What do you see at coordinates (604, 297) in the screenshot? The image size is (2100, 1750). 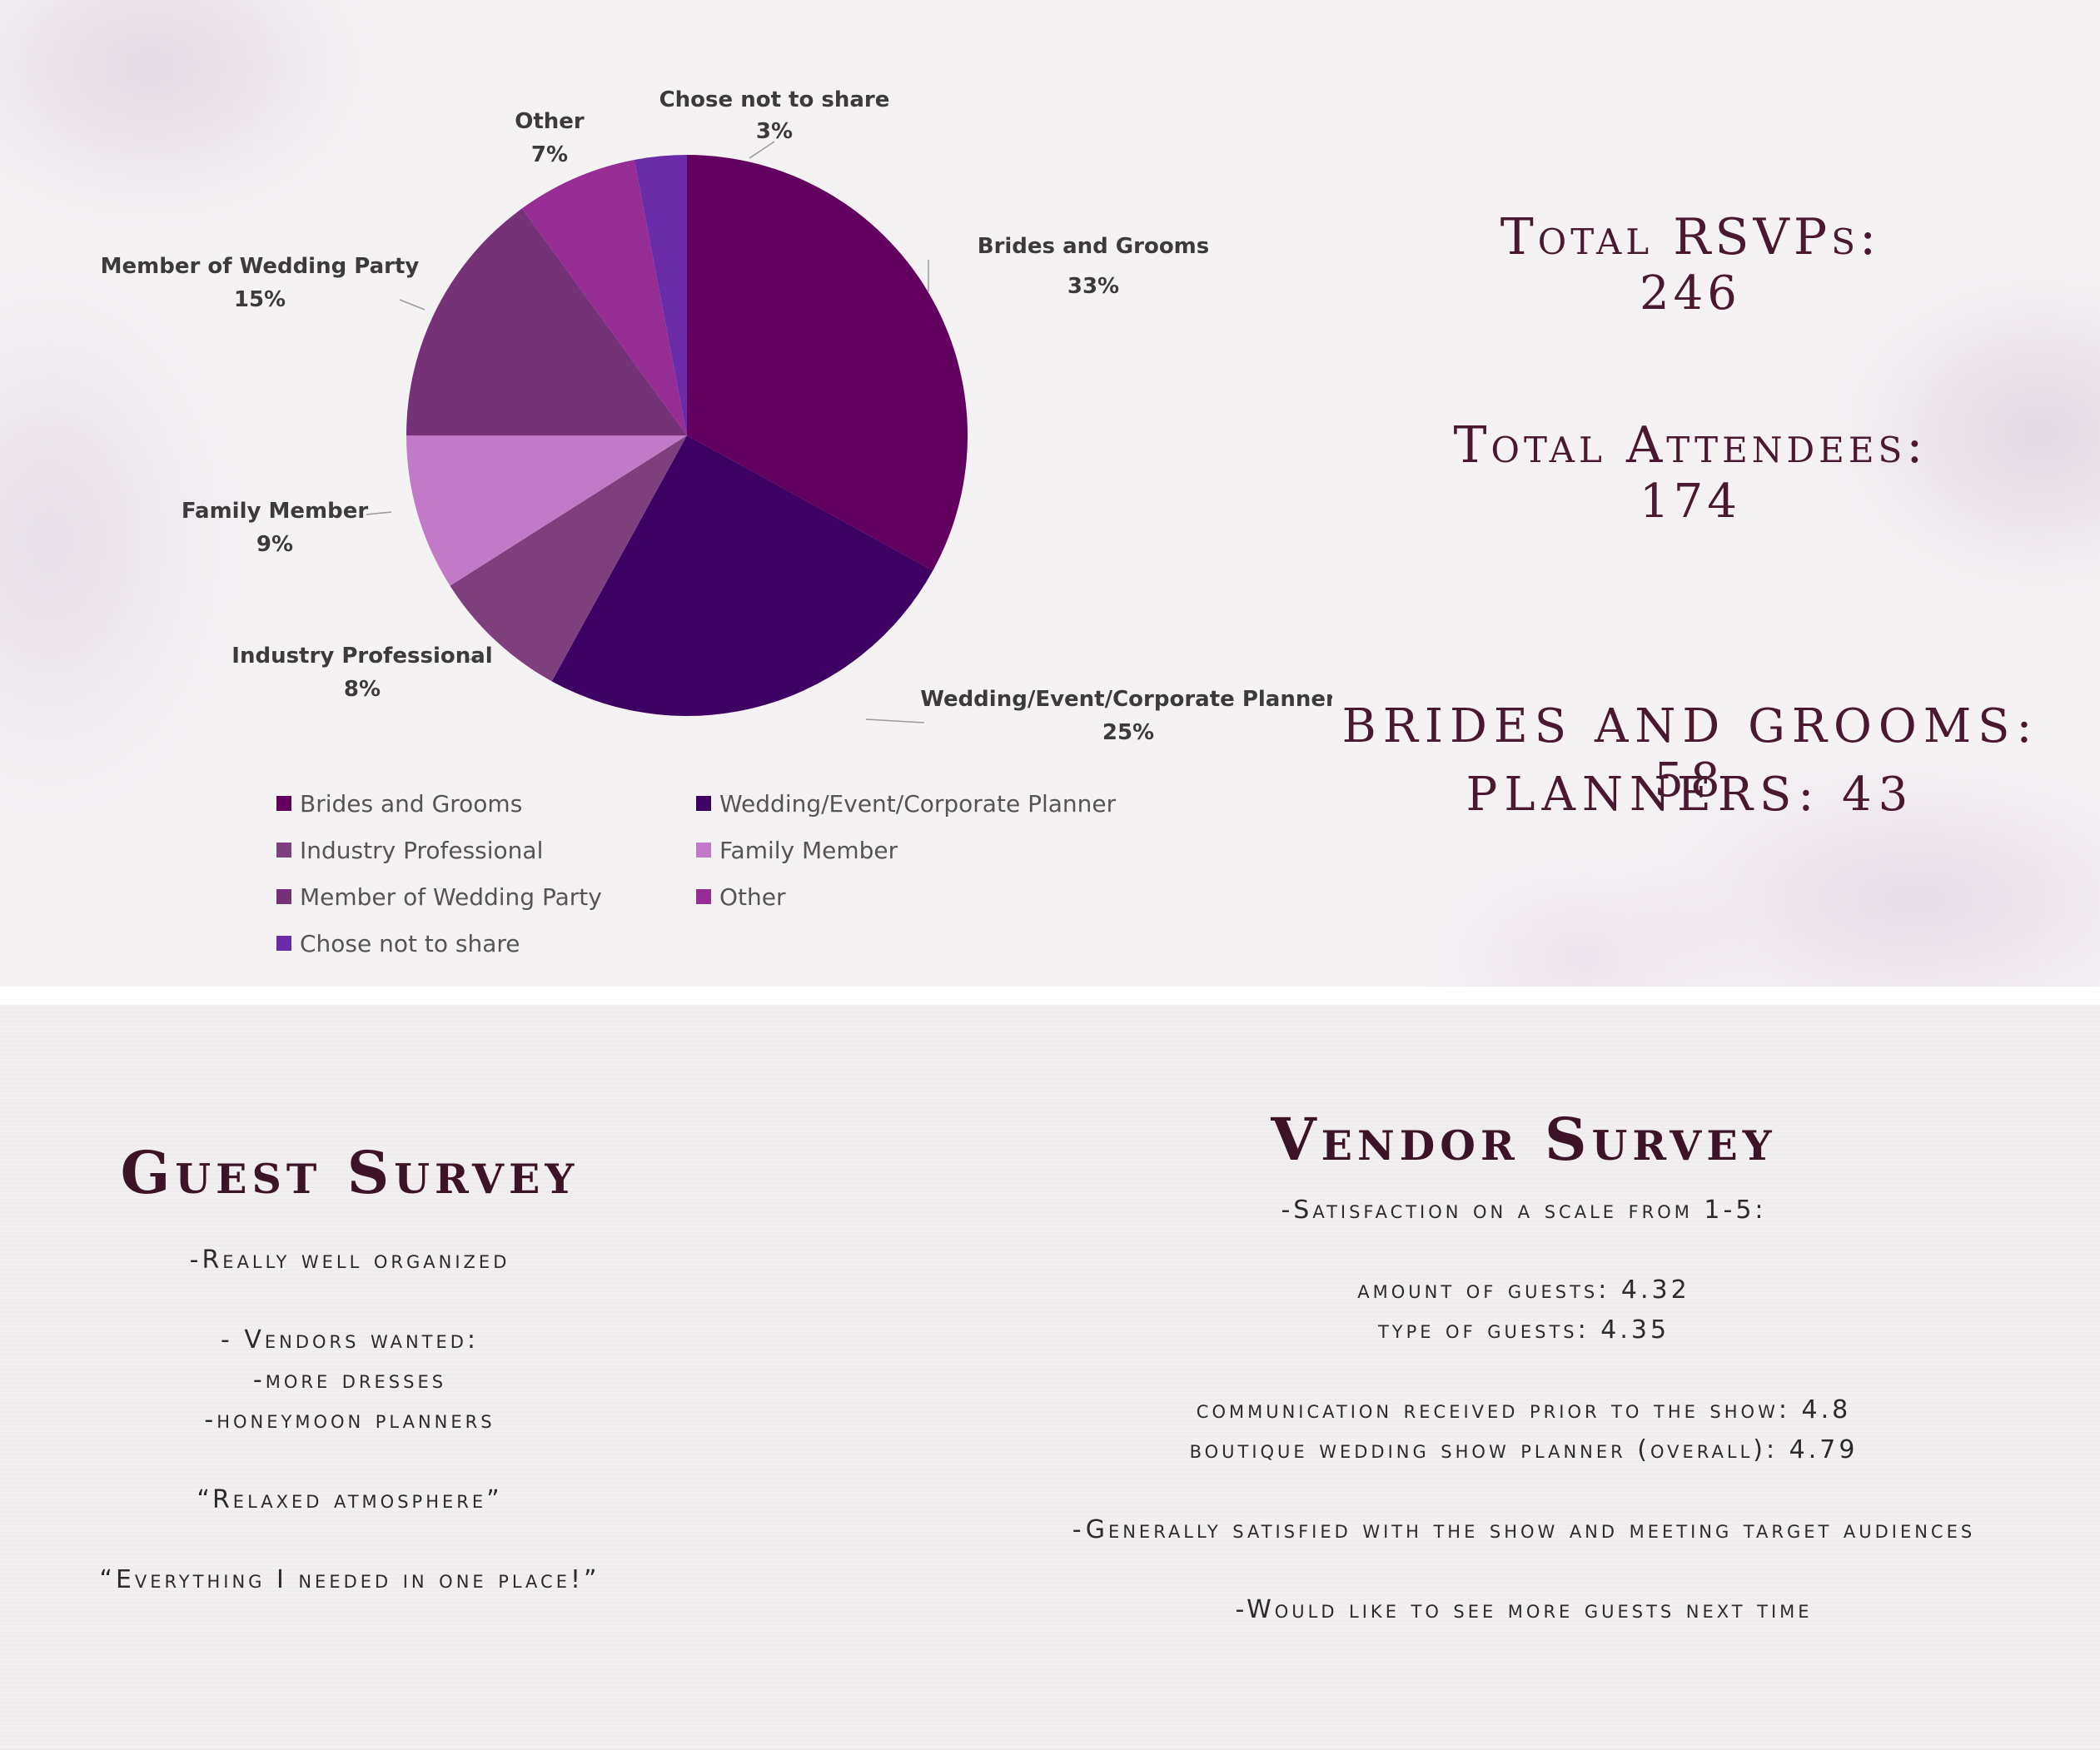 I see `pie-slice-other` at bounding box center [604, 297].